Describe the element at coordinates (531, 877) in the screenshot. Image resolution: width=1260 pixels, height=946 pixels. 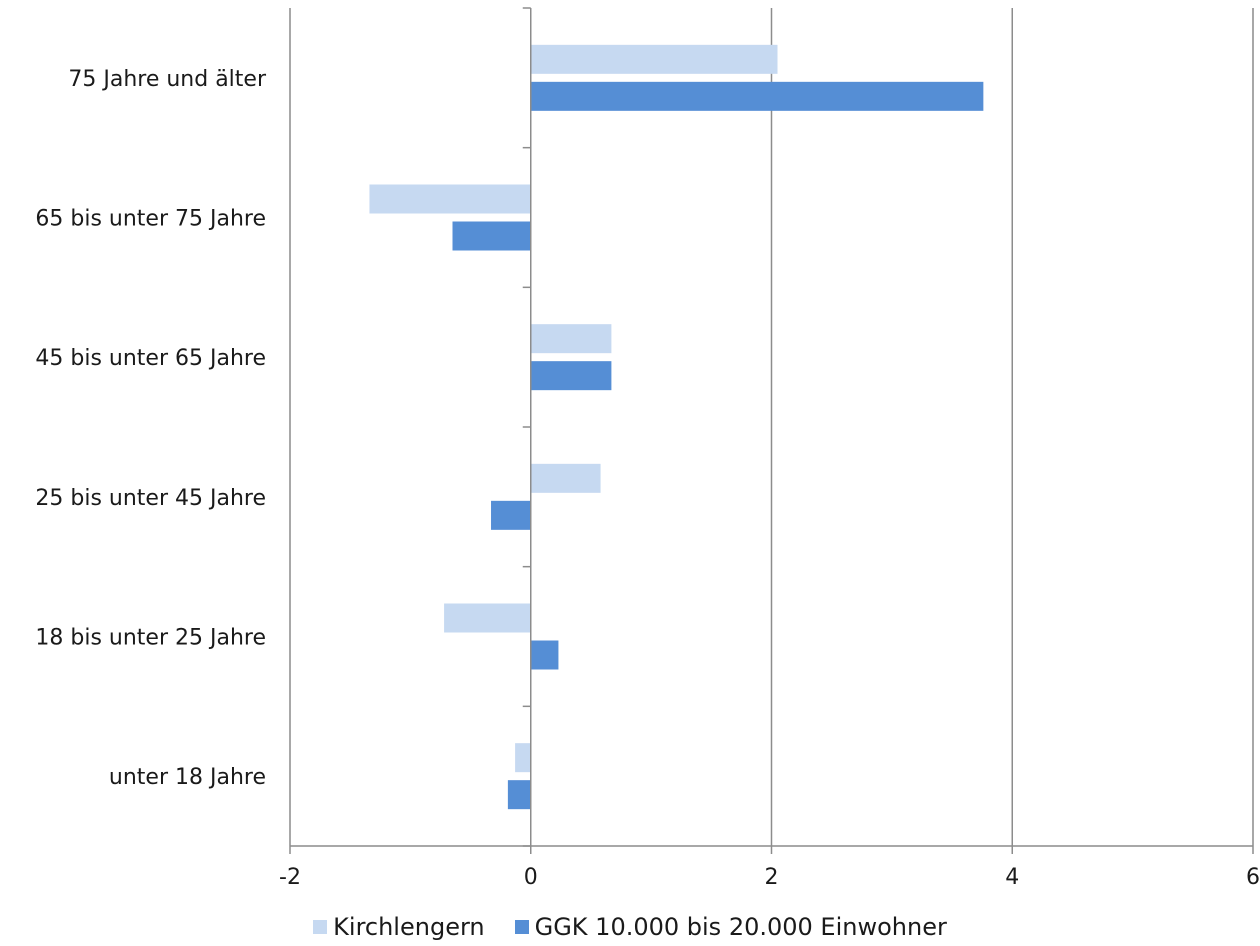
I see `x-tick-label: 0` at that location.